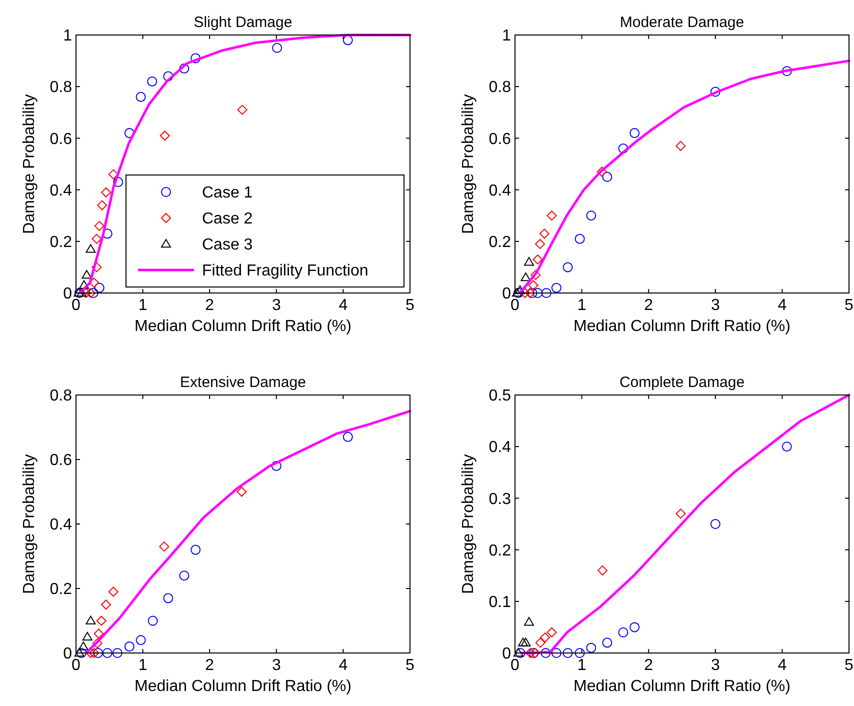  What do you see at coordinates (682, 22) in the screenshot?
I see `chart-title: Moderate Damage` at bounding box center [682, 22].